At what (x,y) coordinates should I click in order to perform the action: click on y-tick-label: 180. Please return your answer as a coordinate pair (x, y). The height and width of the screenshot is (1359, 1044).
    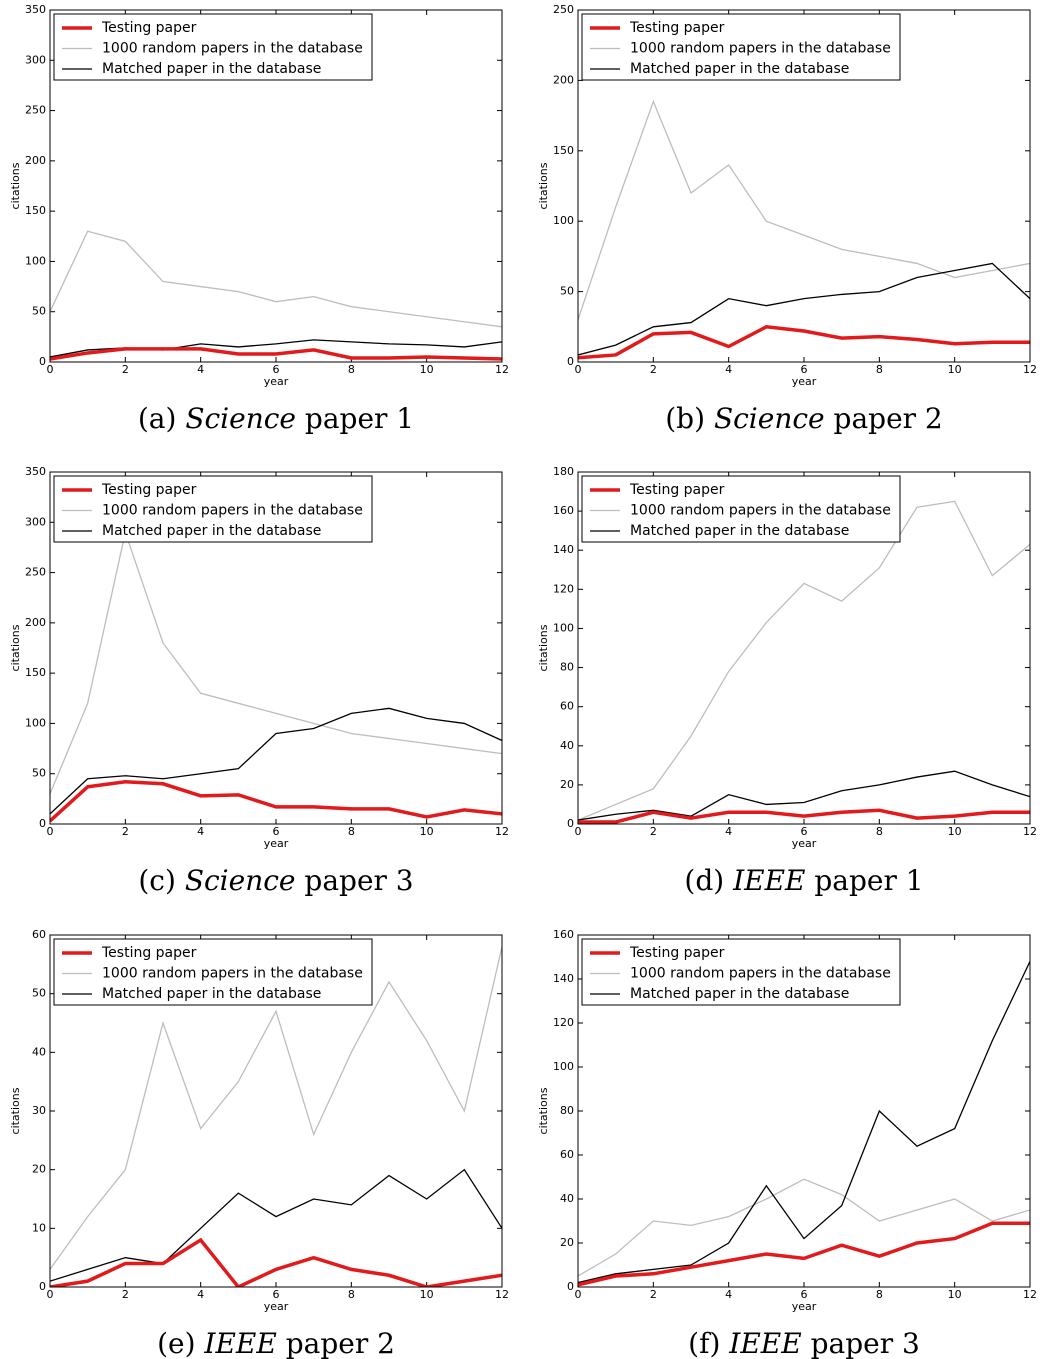
    Looking at the image, I should click on (563, 471).